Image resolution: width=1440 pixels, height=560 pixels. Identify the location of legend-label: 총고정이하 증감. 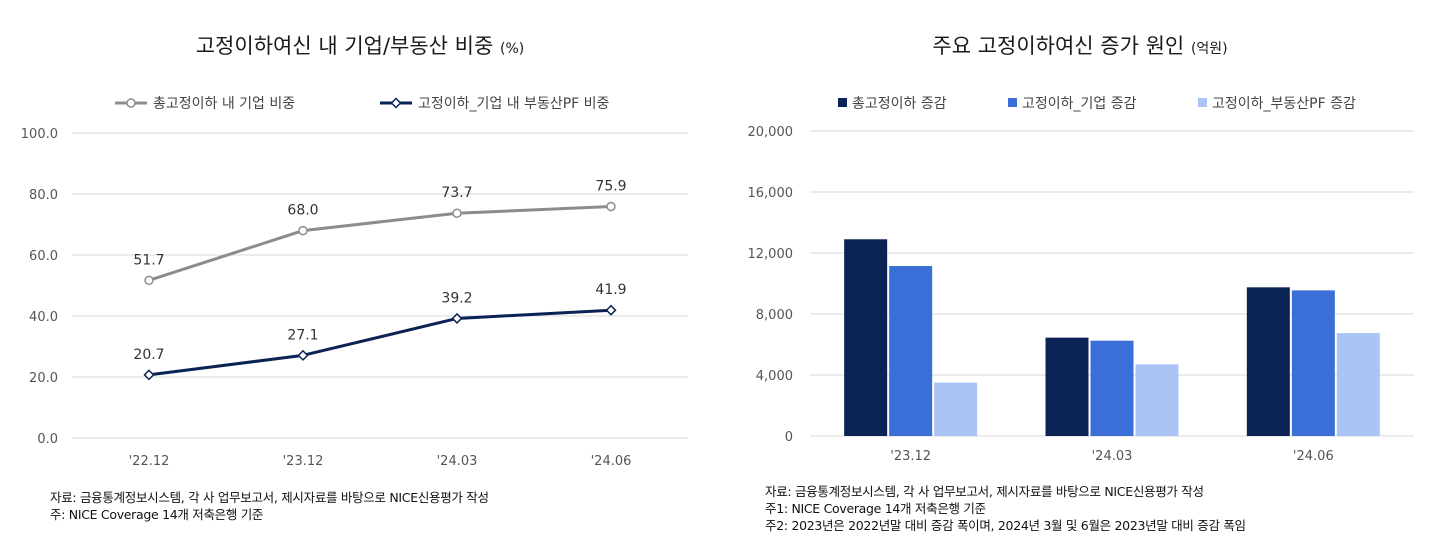
(899, 104).